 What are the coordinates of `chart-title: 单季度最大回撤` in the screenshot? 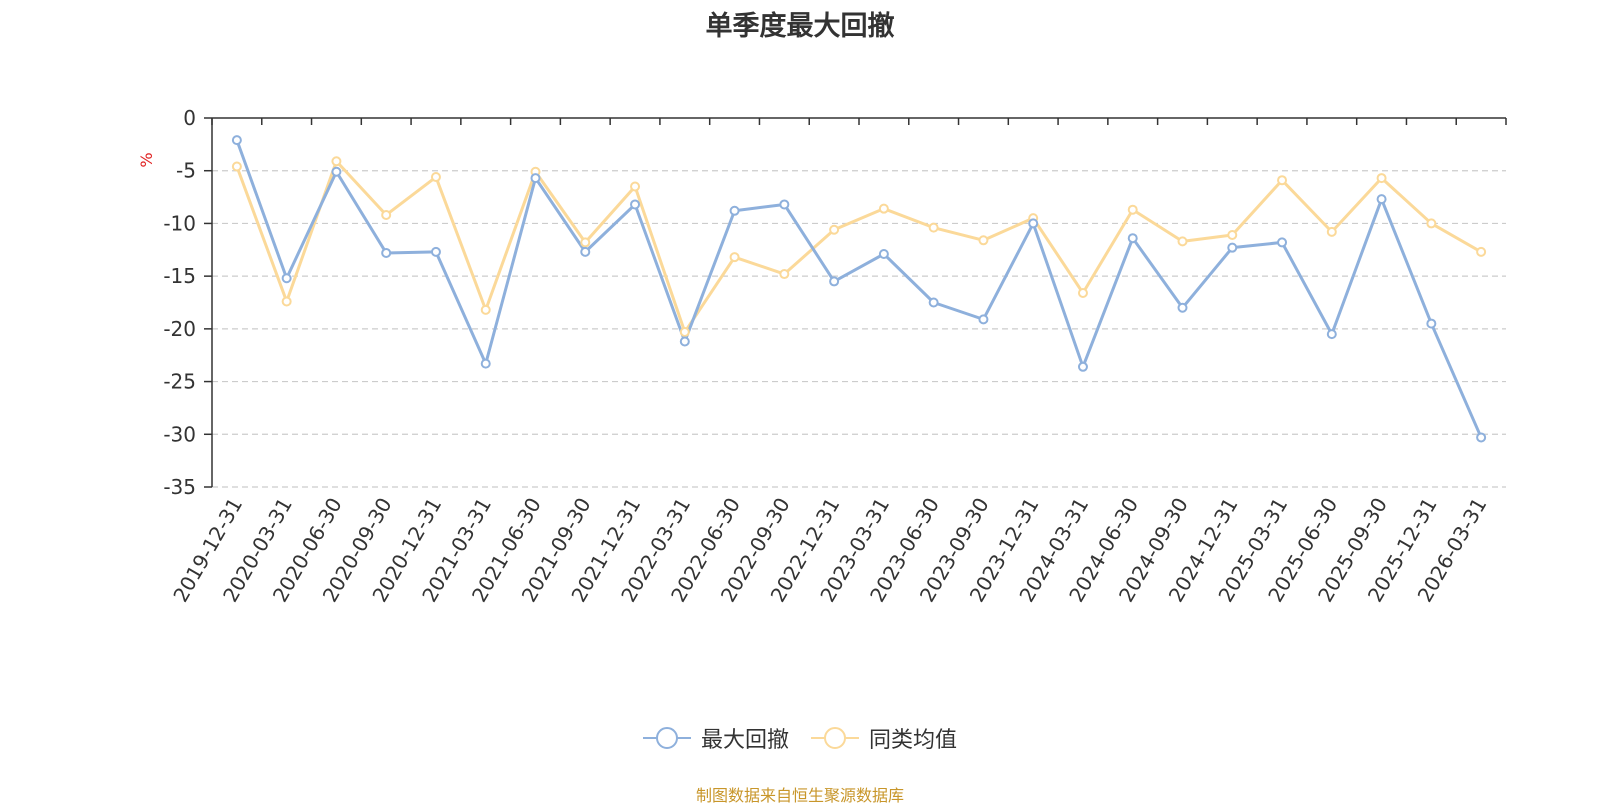 It's located at (800, 26).